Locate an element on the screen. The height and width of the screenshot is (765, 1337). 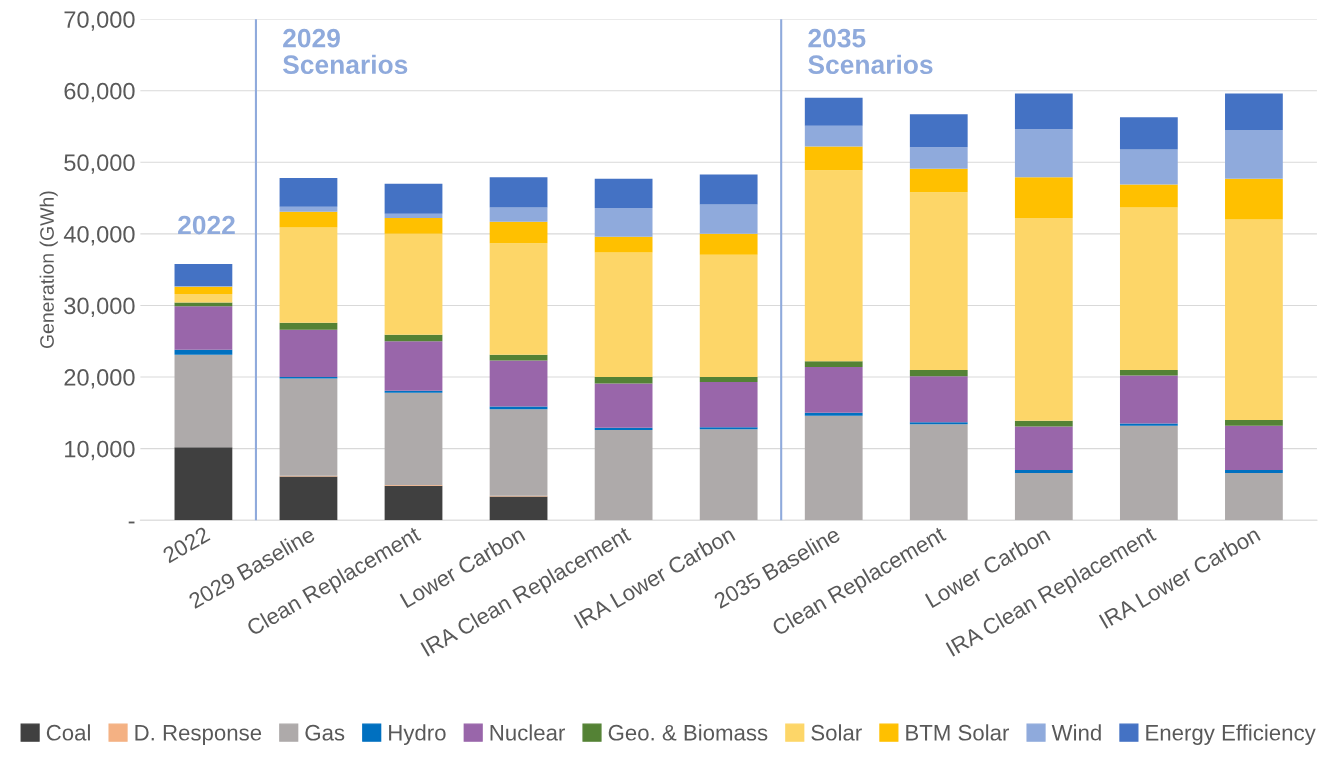
y-tick-label: 40,000 is located at coordinates (99, 235).